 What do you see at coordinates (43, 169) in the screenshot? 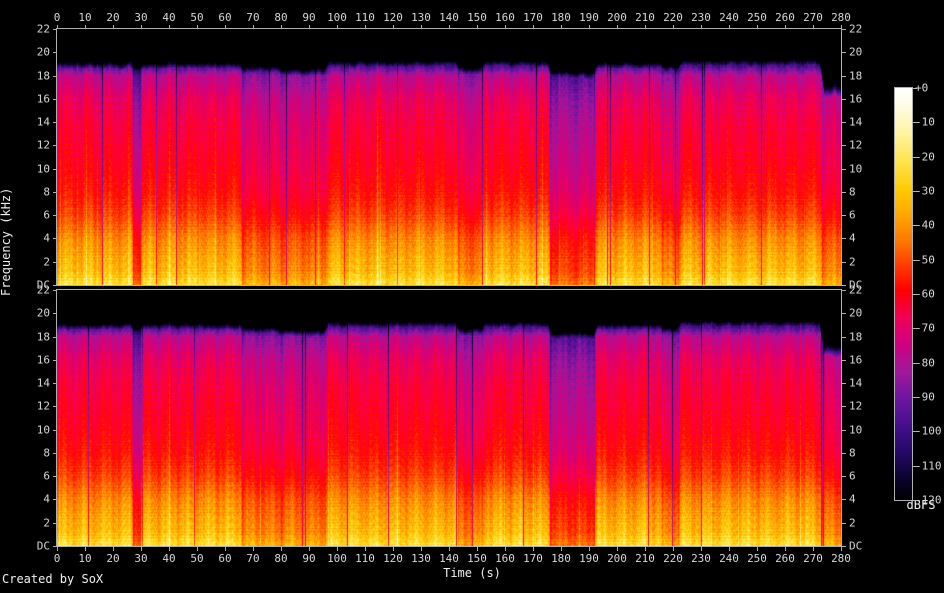
I see `y-tick-label-left-top: 10` at bounding box center [43, 169].